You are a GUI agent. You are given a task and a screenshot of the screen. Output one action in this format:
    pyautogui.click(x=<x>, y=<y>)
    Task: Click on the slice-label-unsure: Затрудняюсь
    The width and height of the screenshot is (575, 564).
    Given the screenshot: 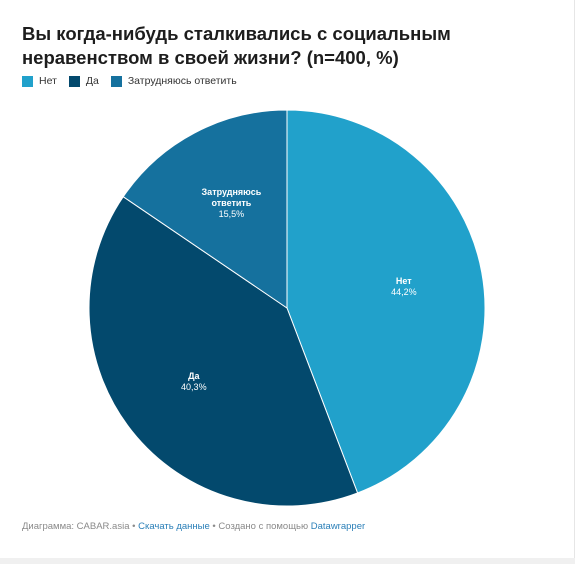 What is the action you would take?
    pyautogui.click(x=232, y=192)
    